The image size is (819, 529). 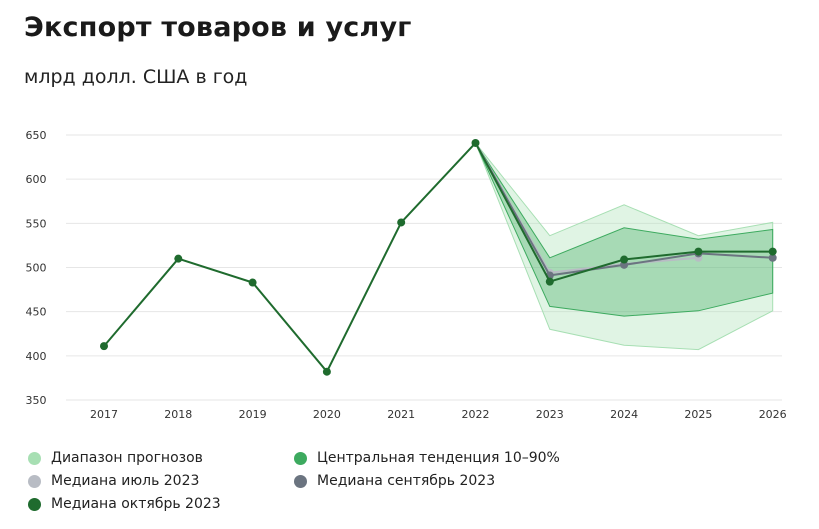 I want to click on y-tick-label: 450, so click(x=36, y=312).